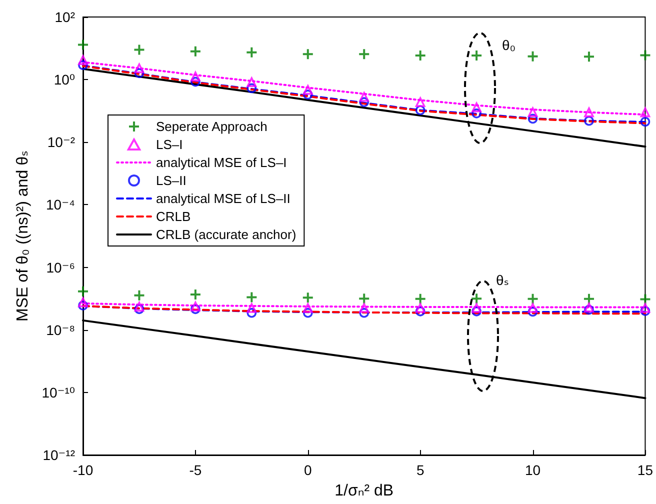 The width and height of the screenshot is (656, 504). Describe the element at coordinates (226, 234) in the screenshot. I see `legend-label: CRLB (accurate anchor)` at that location.